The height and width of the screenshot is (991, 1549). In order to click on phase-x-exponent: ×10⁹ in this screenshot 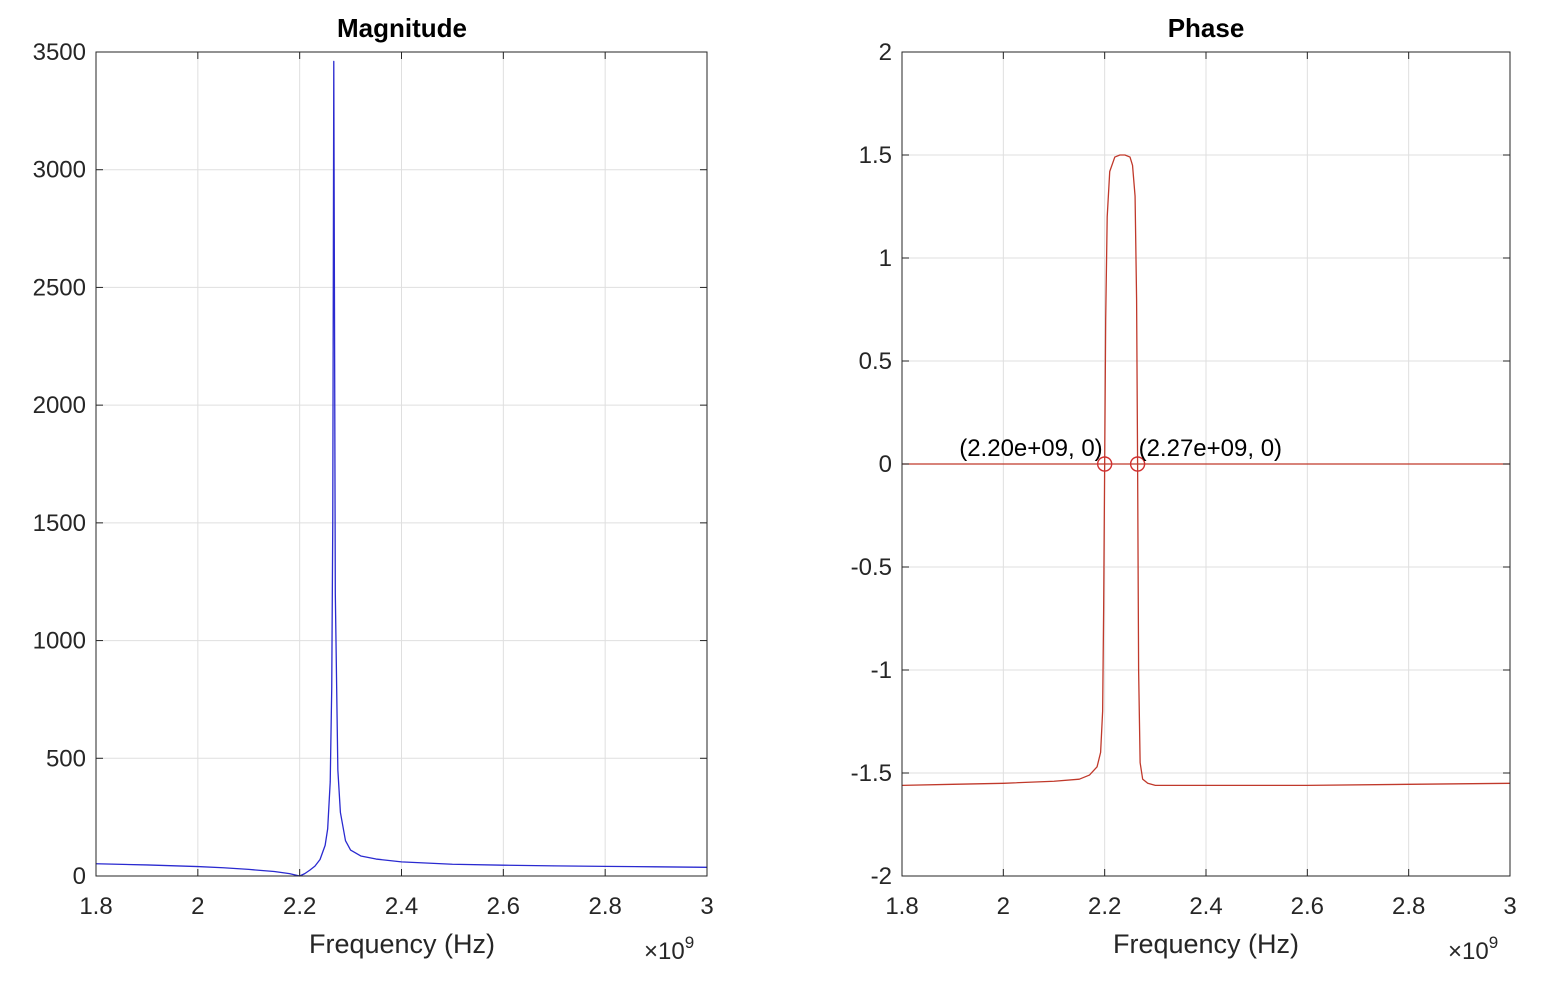, I will do `click(1473, 949)`.